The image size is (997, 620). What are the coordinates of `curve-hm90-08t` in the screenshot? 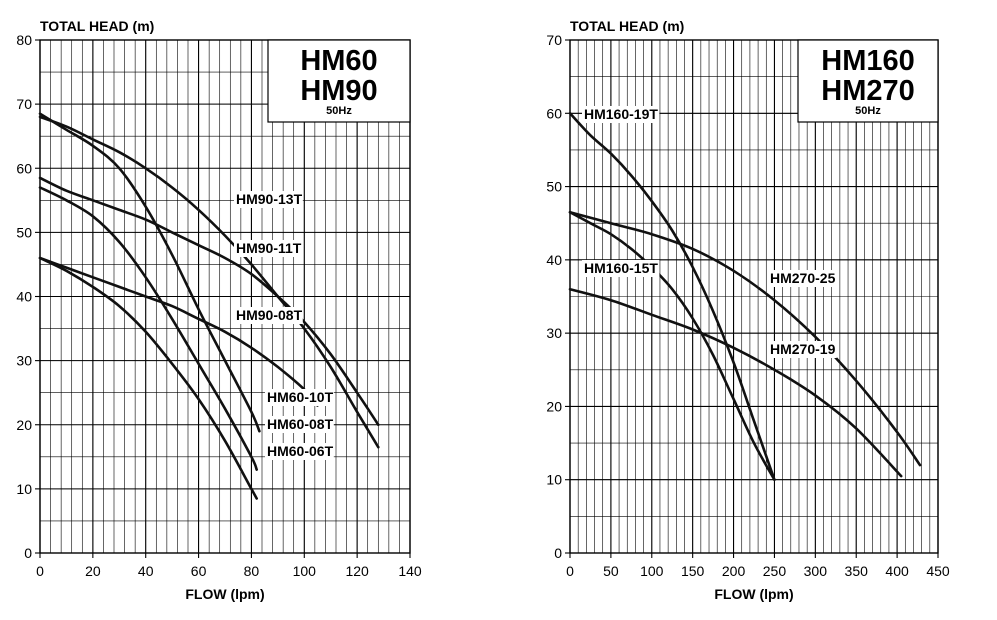 It's located at (178, 331).